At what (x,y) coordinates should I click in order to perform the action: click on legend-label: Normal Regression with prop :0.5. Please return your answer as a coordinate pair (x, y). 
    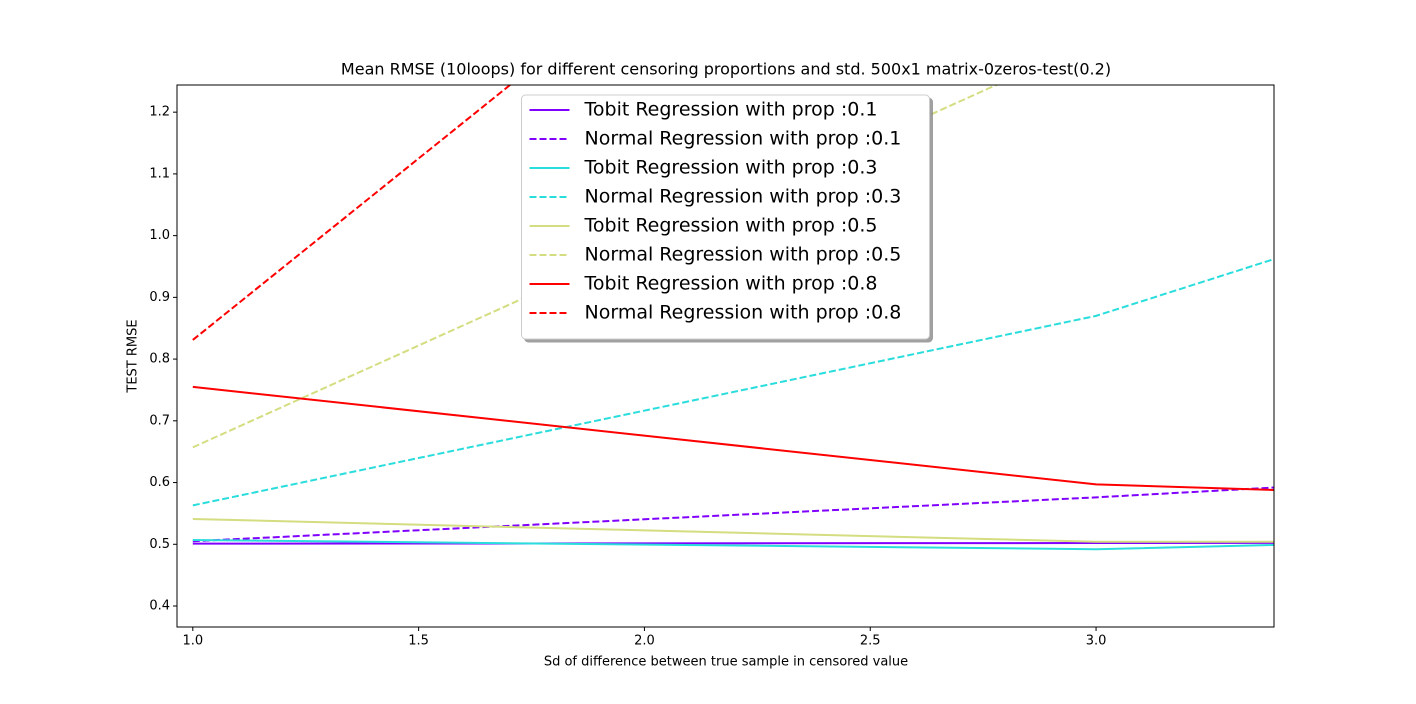
    Looking at the image, I should click on (743, 255).